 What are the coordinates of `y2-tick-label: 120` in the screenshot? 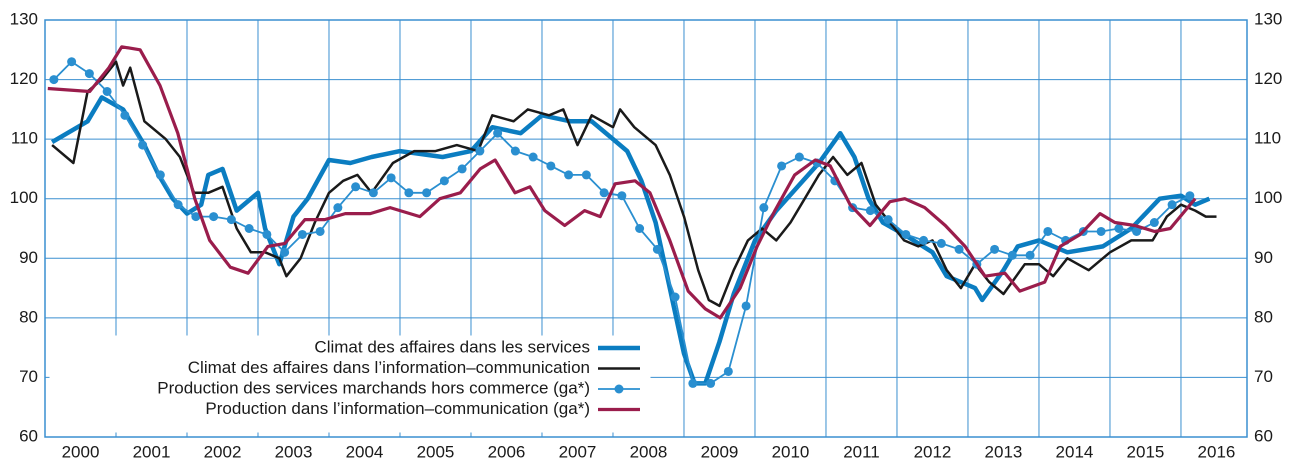 It's located at (1268, 78).